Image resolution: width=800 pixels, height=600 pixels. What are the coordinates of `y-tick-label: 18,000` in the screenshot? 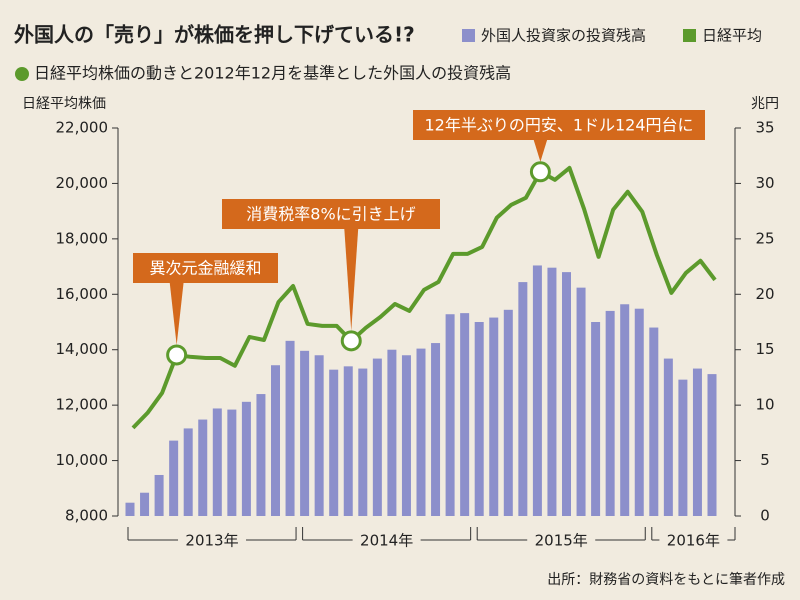 It's located at (82, 238).